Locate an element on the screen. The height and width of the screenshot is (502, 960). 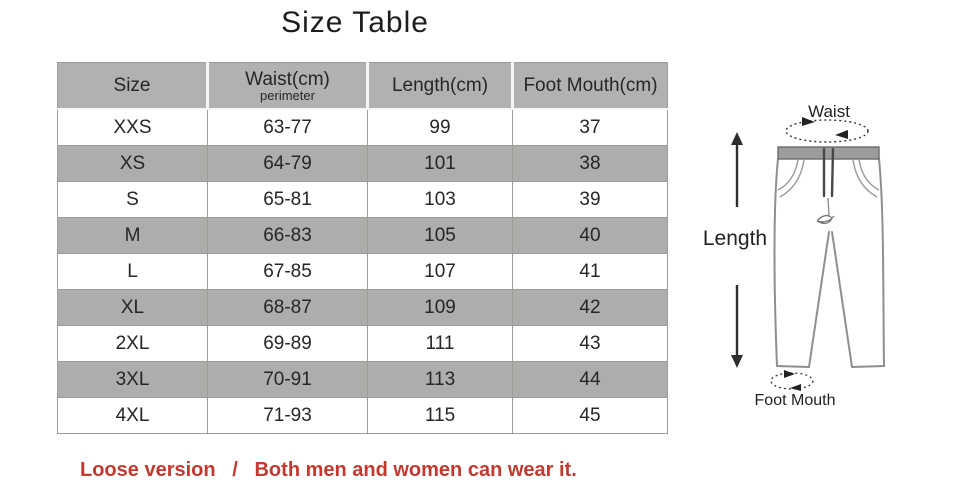
cell-size: 2XL is located at coordinates (132, 343).